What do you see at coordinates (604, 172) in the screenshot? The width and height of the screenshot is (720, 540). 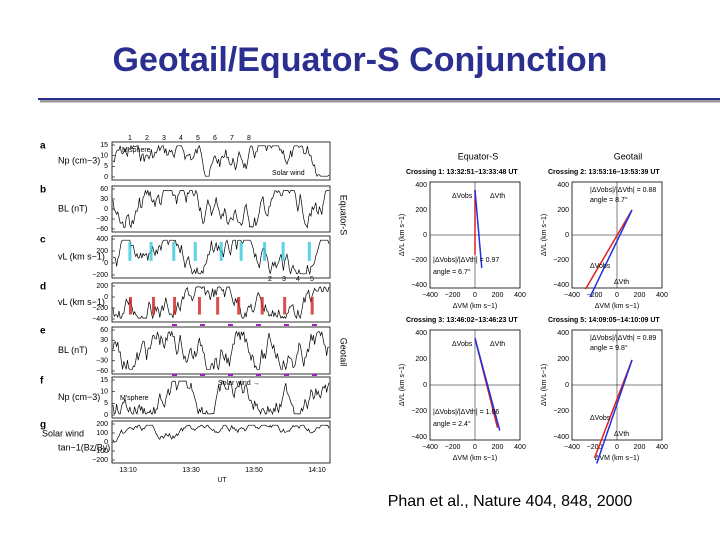 I see `crossing-title: Crossing 2: 13:53:16–13:53:39 UT` at bounding box center [604, 172].